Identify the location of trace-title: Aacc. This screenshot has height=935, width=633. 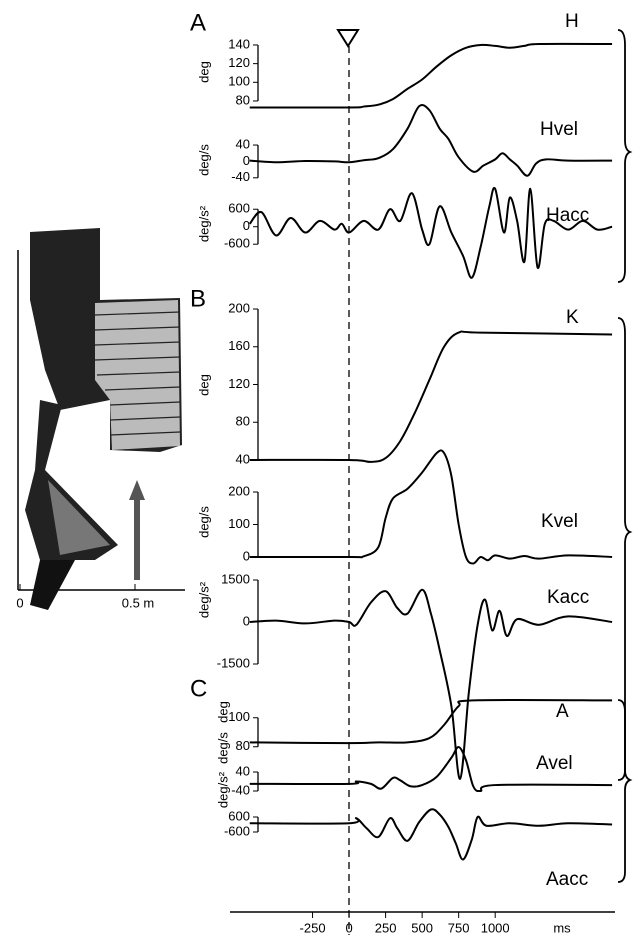
(567, 879).